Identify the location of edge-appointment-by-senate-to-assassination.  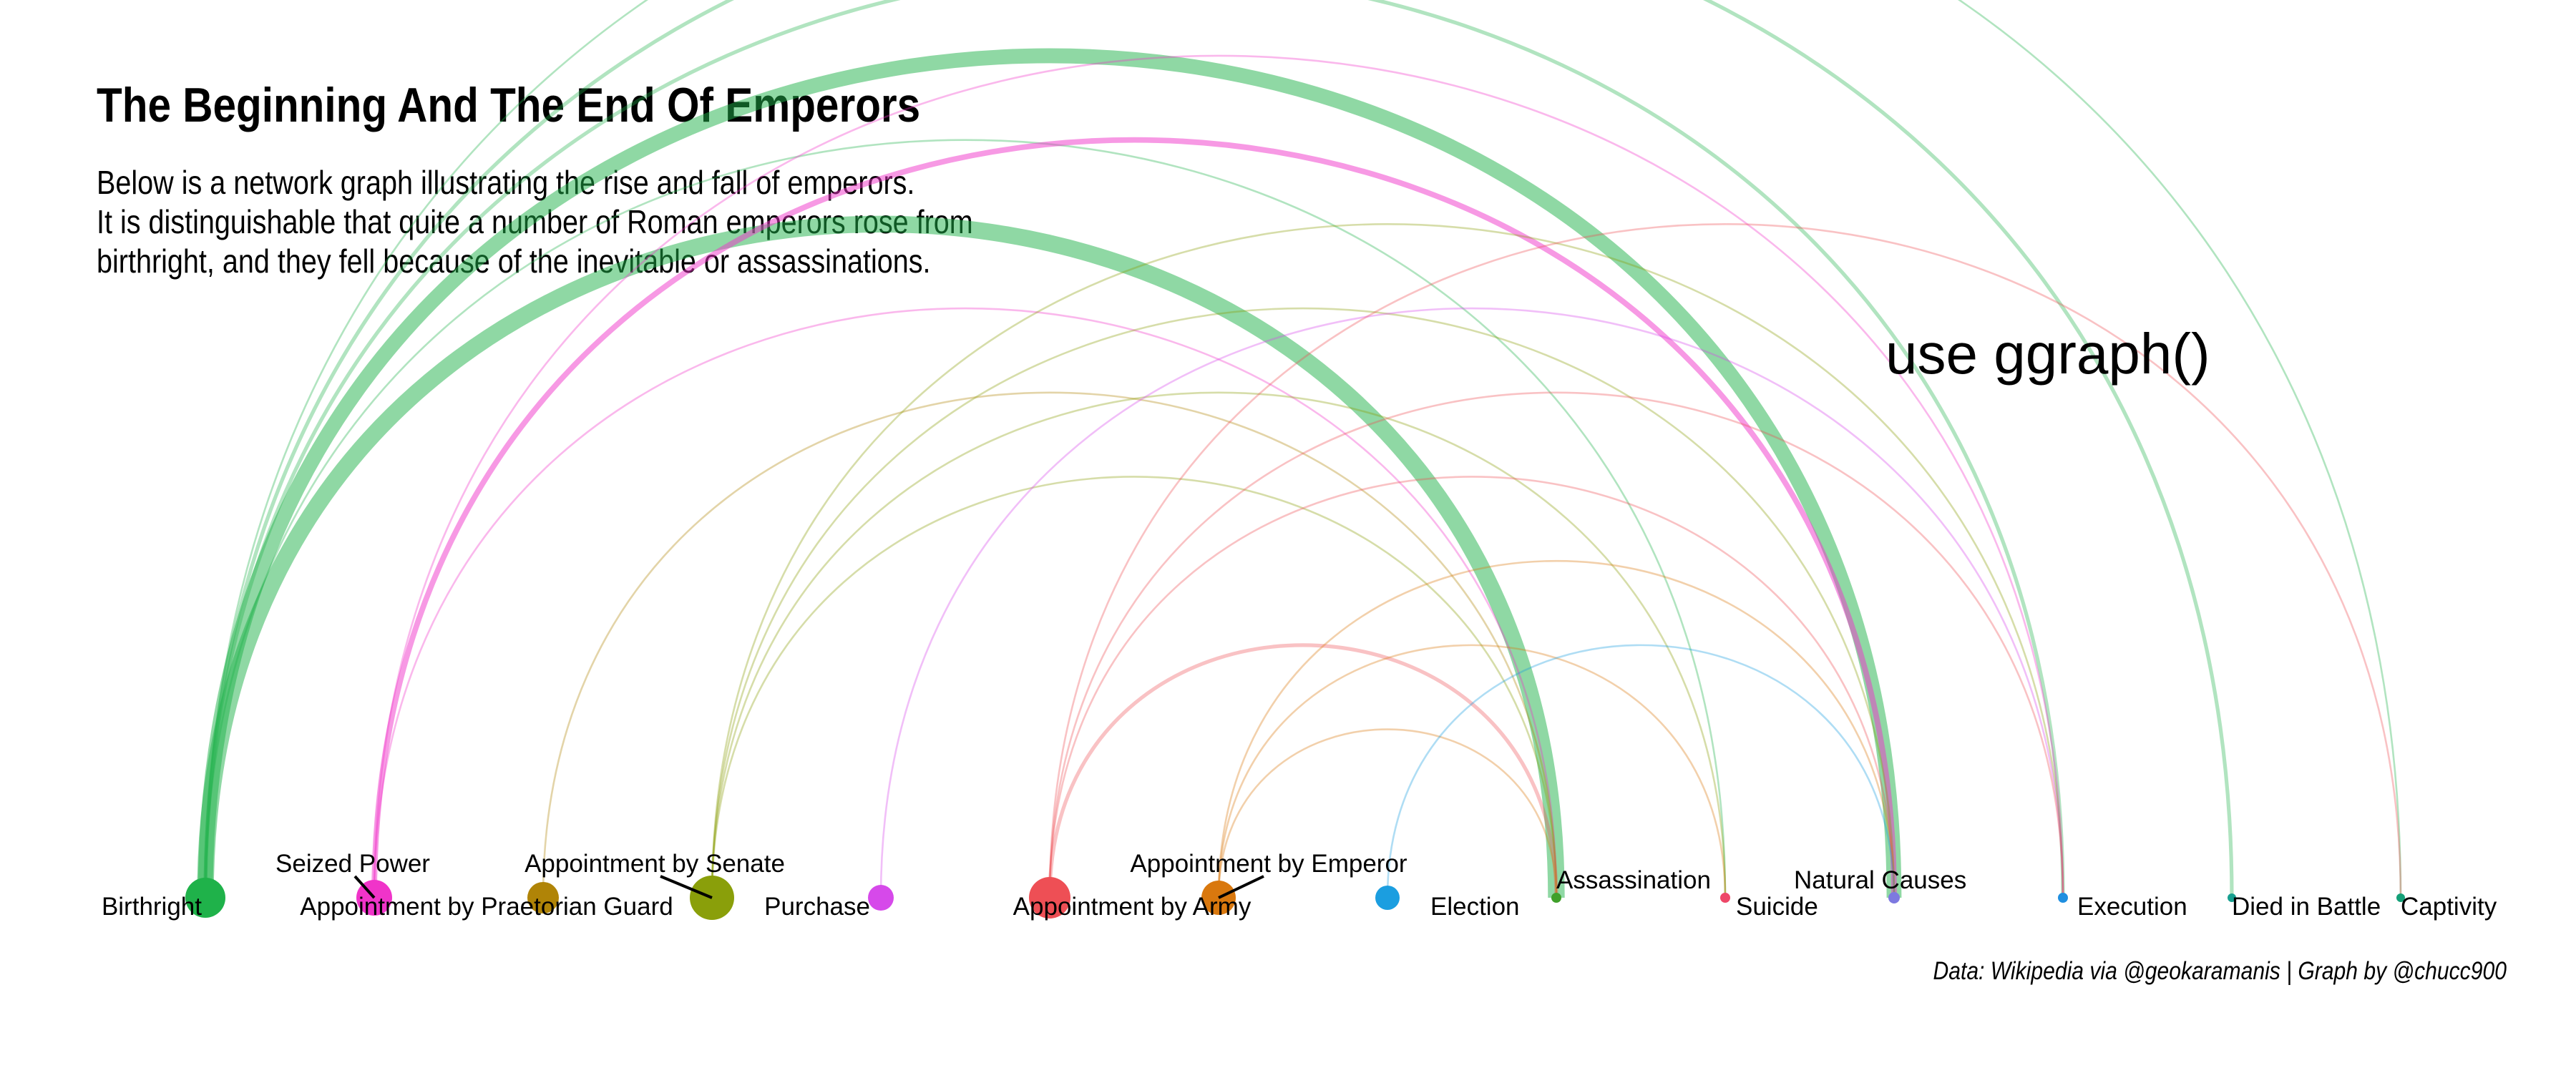
(1134, 687).